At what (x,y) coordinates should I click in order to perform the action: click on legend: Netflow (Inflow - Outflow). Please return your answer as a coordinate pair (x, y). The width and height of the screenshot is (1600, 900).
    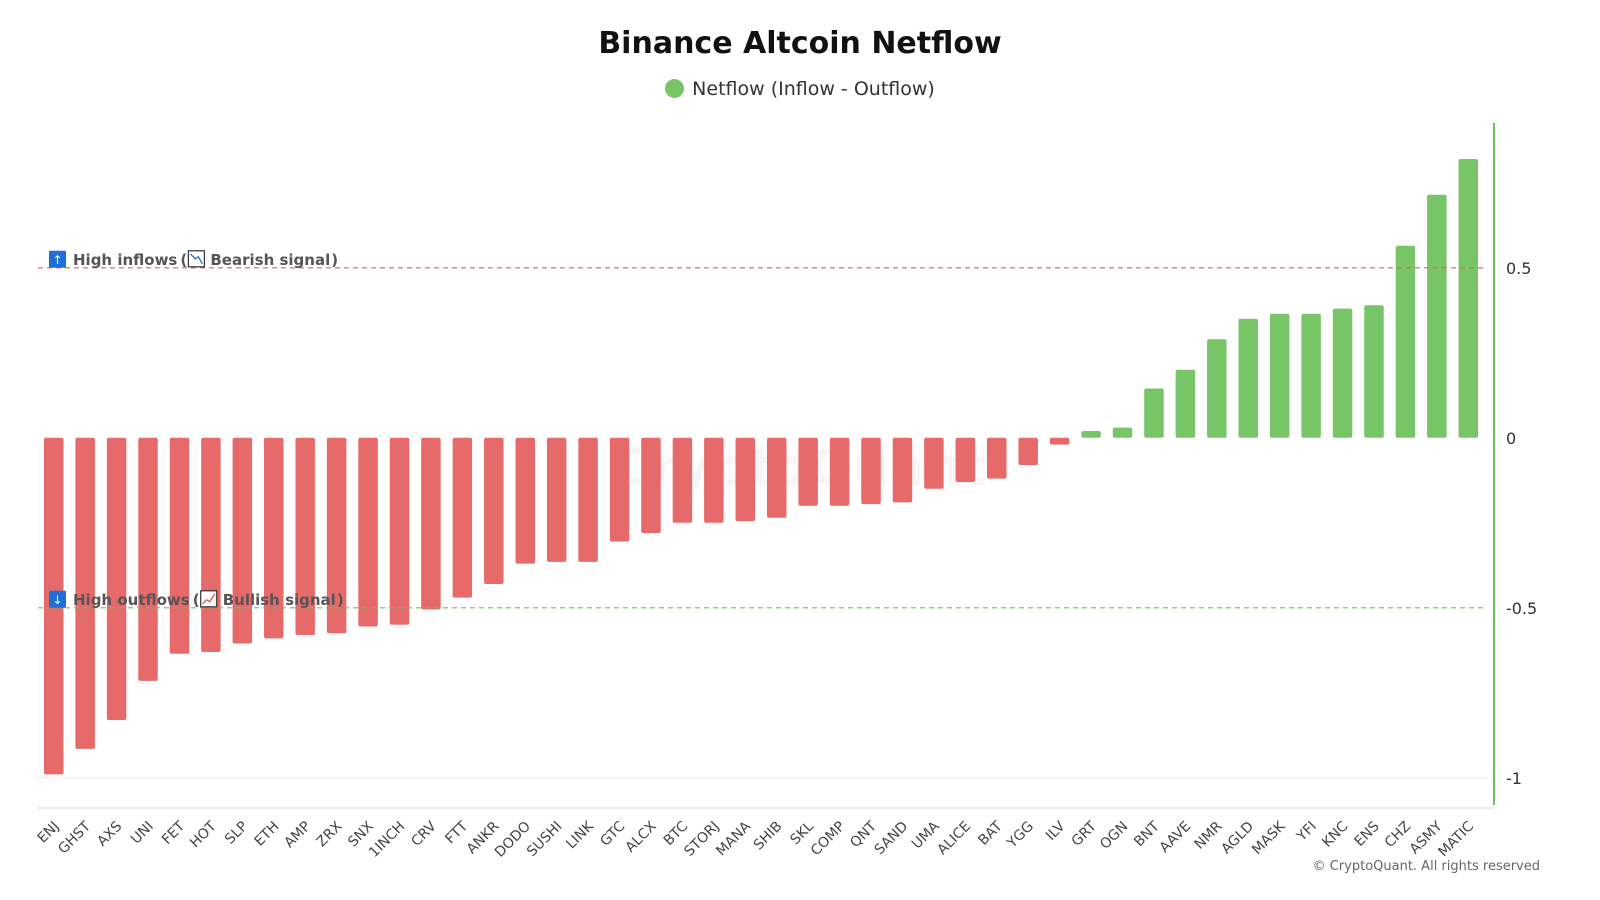
    Looking at the image, I should click on (800, 89).